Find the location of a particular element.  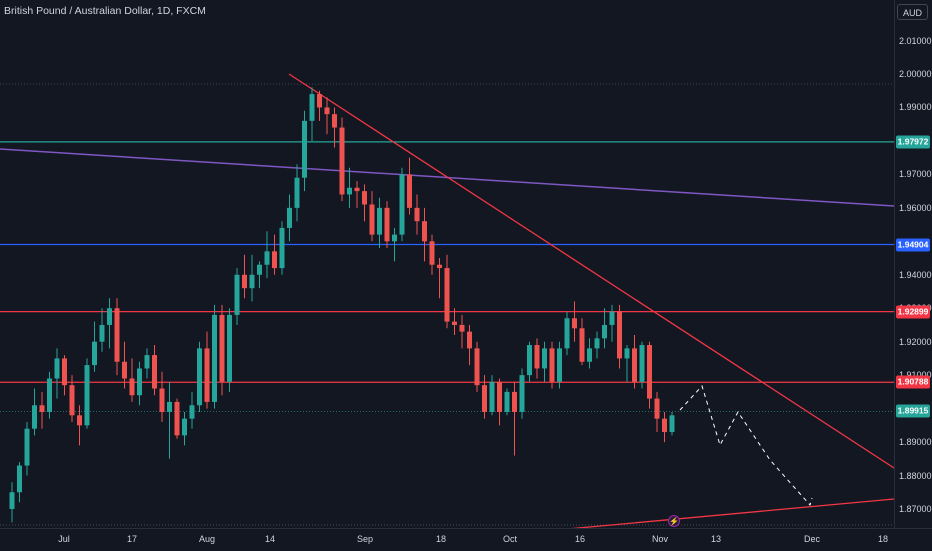

currency-button: AUD is located at coordinates (912, 12).